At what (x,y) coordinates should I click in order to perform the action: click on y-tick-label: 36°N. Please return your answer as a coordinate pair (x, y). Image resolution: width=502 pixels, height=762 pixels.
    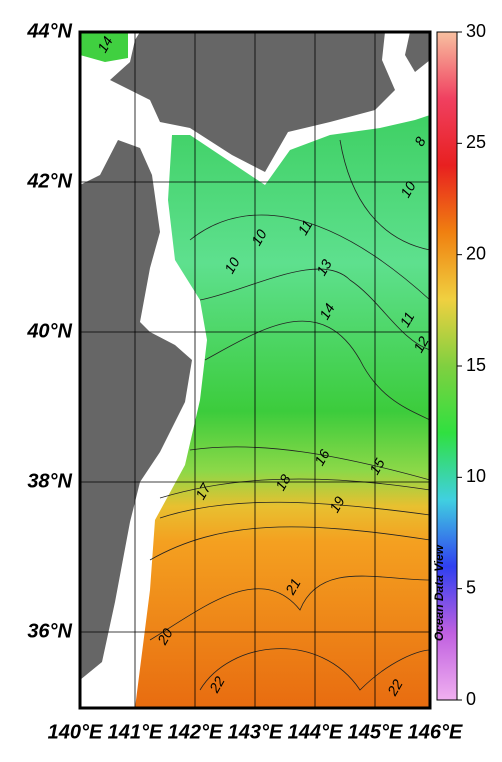
    Looking at the image, I should click on (49, 631).